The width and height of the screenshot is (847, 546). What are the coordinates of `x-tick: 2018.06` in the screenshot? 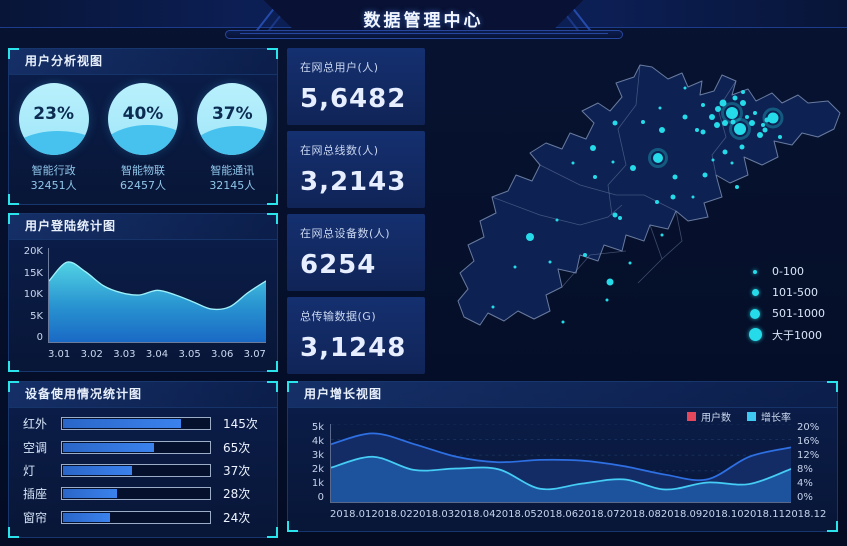 It's located at (557, 514).